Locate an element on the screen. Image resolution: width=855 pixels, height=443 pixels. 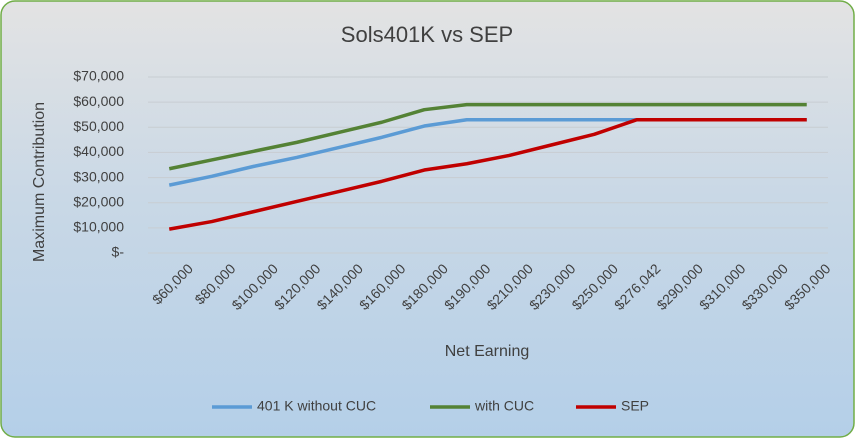
y-tick-label: $20,000 is located at coordinates (98, 201).